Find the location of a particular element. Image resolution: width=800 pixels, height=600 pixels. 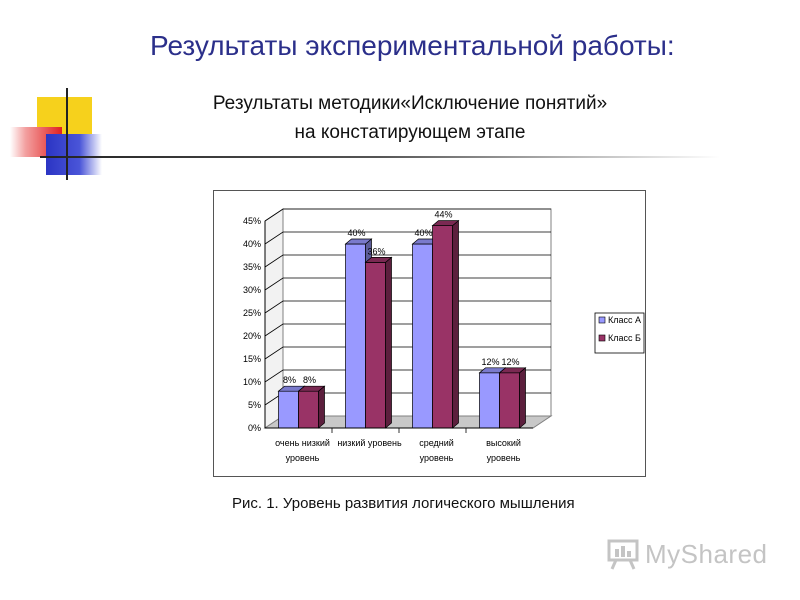

watermark-text: MyShared is located at coordinates (706, 553).